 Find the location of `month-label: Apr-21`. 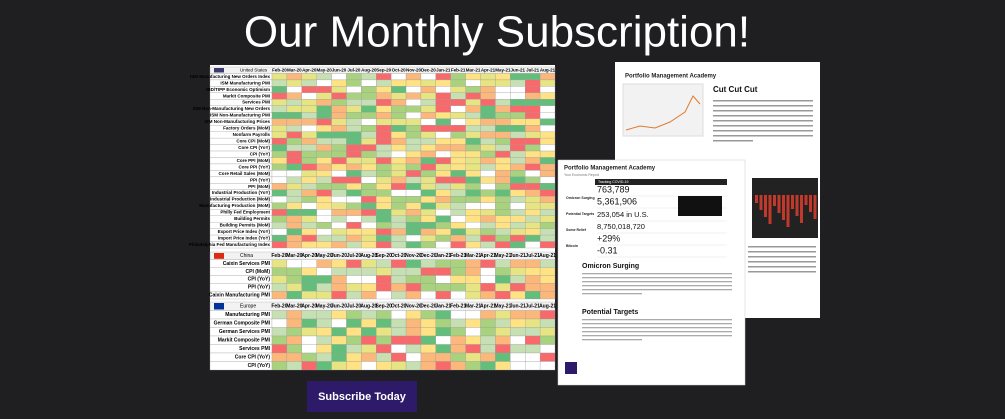

month-label: Apr-21 is located at coordinates (488, 256).